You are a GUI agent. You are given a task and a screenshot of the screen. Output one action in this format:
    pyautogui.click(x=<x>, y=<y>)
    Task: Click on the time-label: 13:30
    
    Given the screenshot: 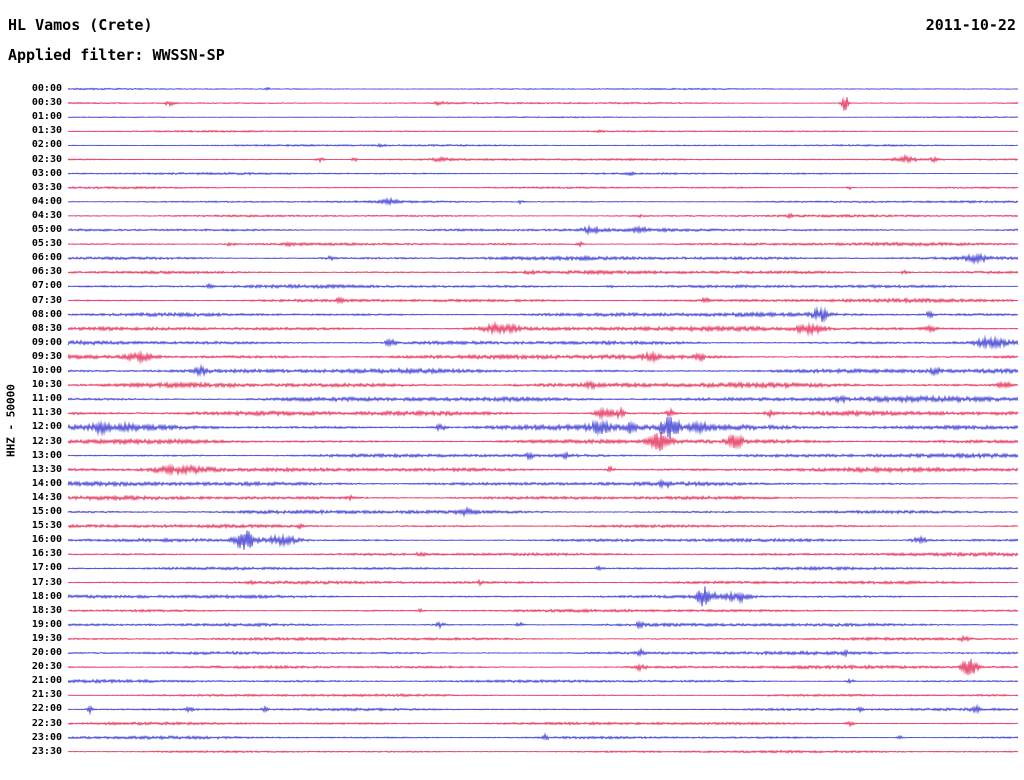 What is the action you would take?
    pyautogui.click(x=46, y=469)
    